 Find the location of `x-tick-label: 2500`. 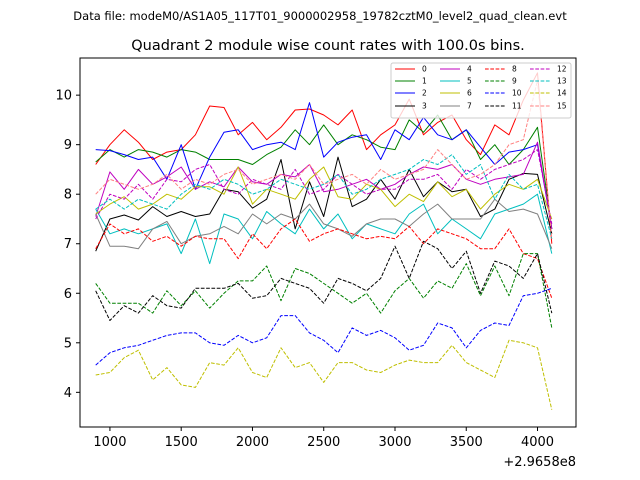

x-tick-label: 2500 is located at coordinates (323, 442).